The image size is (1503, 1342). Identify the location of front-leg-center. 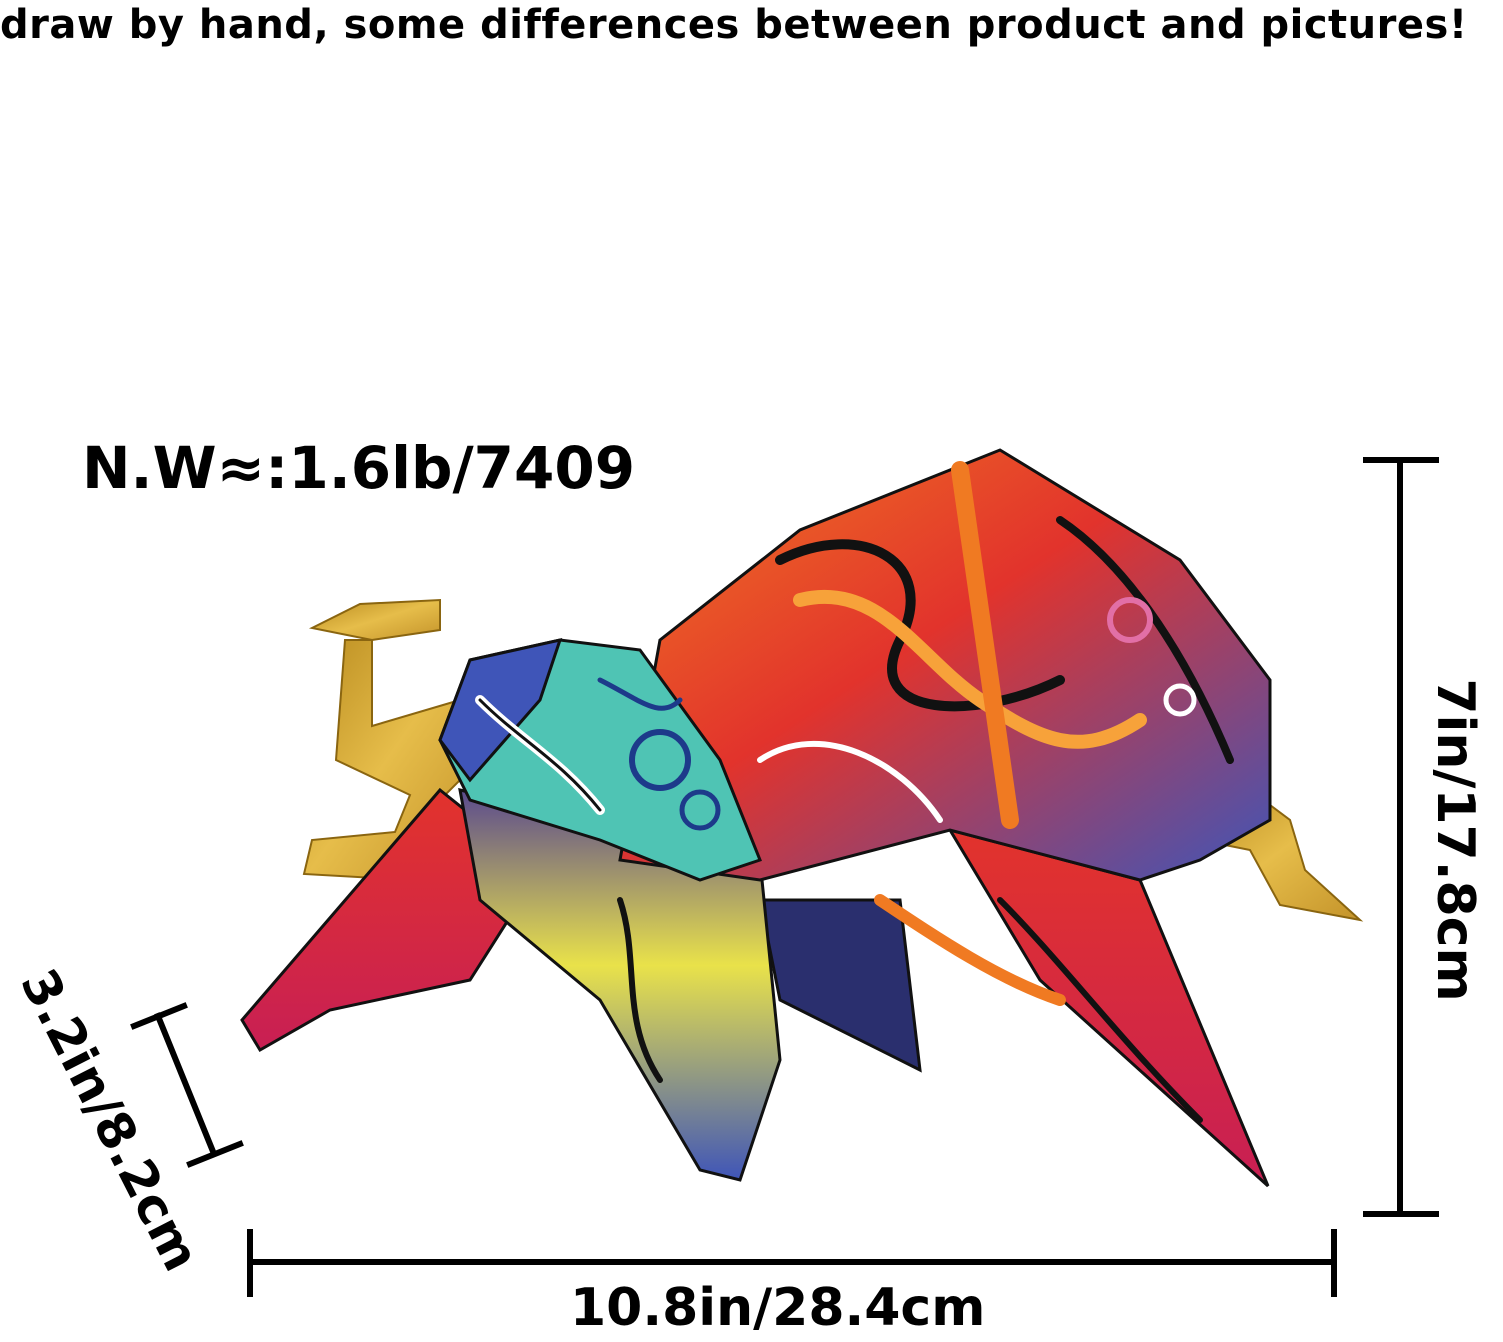
(620, 985).